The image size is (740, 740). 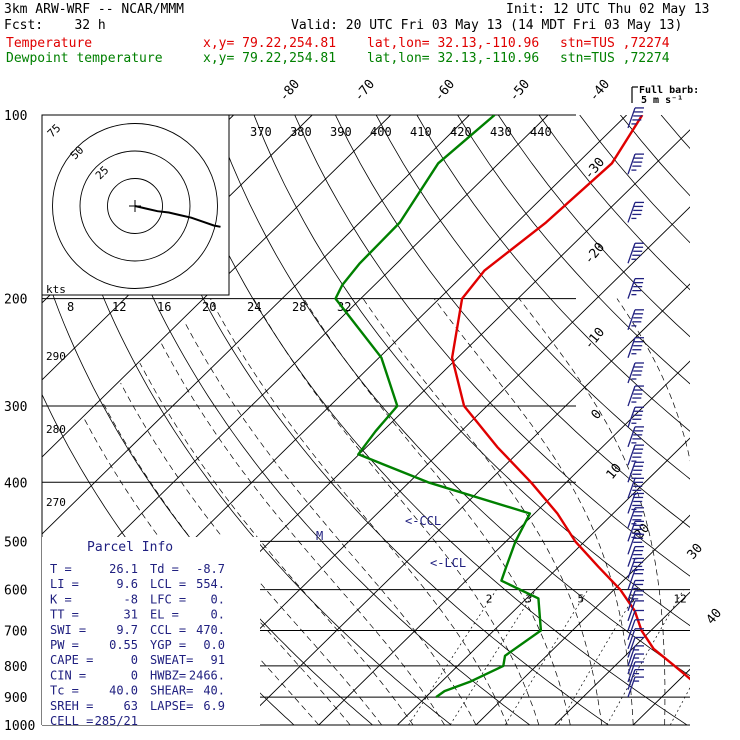 I want to click on theta-label: 390, so click(x=341, y=132).